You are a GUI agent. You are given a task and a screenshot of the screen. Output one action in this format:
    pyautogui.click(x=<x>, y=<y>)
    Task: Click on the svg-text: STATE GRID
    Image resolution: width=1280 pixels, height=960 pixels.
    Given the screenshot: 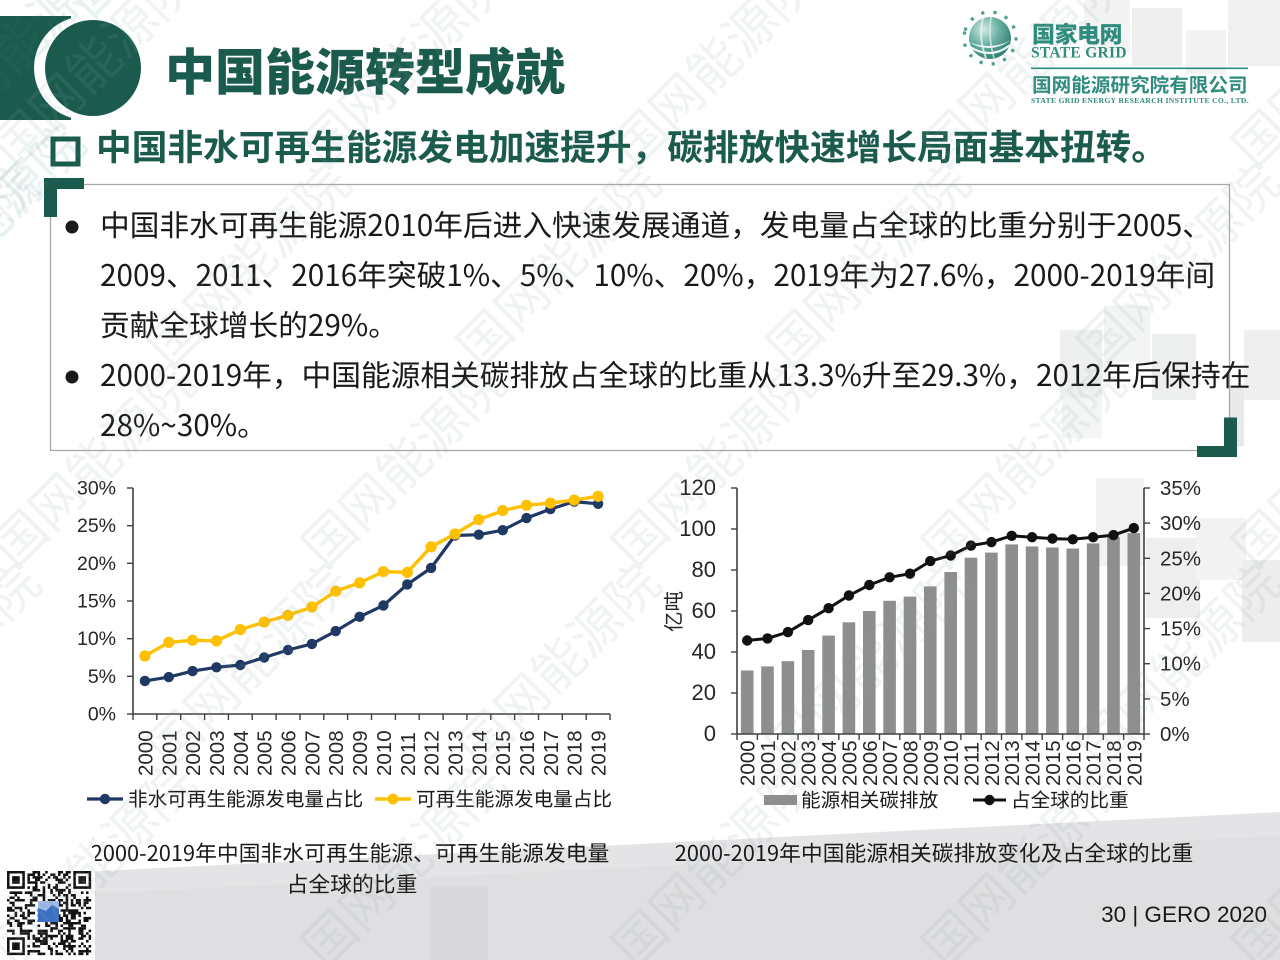 What is the action you would take?
    pyautogui.click(x=1079, y=53)
    